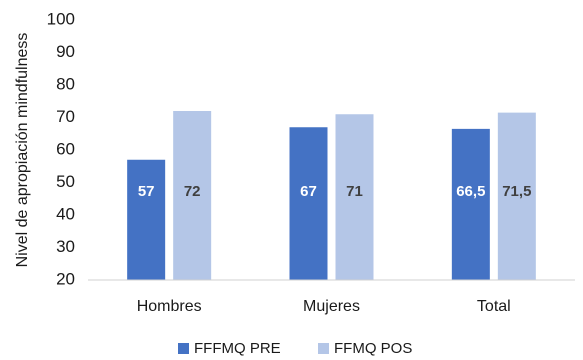 This screenshot has width=583, height=360. Describe the element at coordinates (65, 116) in the screenshot. I see `y-tick-label: 70` at that location.